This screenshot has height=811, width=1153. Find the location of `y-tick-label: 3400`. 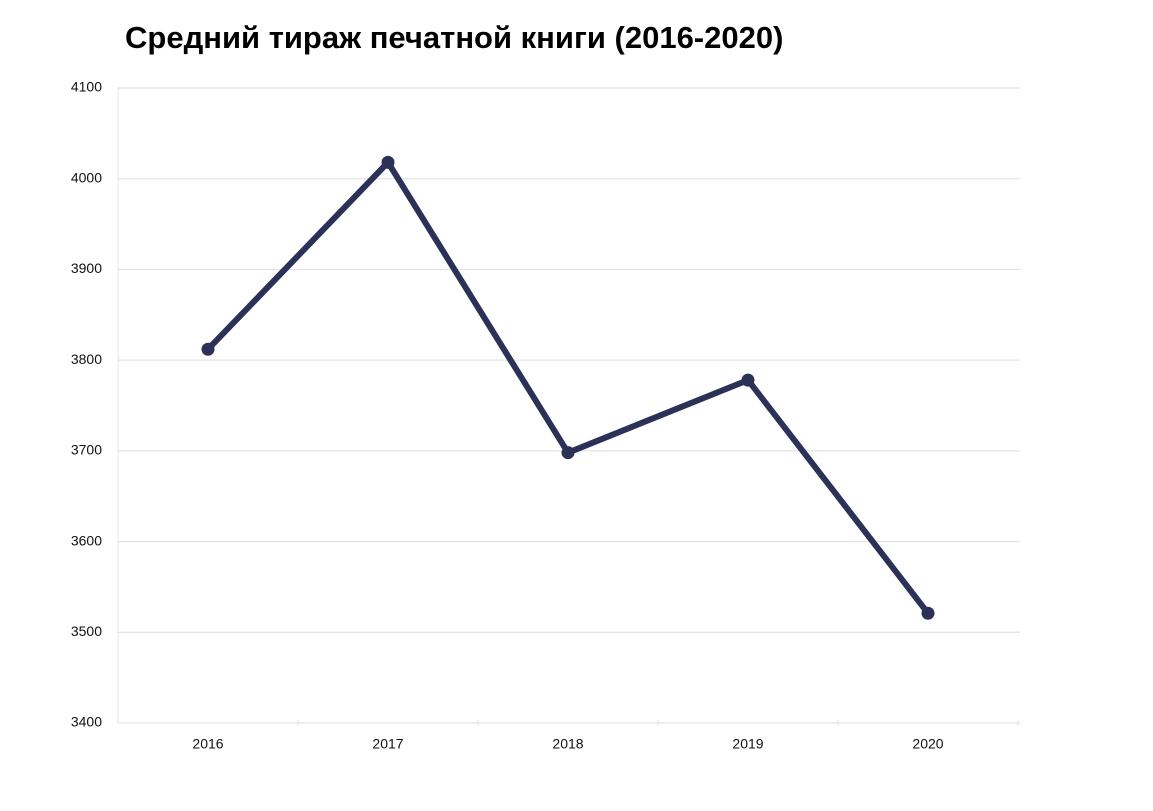

y-tick-label: 3400 is located at coordinates (86, 722).